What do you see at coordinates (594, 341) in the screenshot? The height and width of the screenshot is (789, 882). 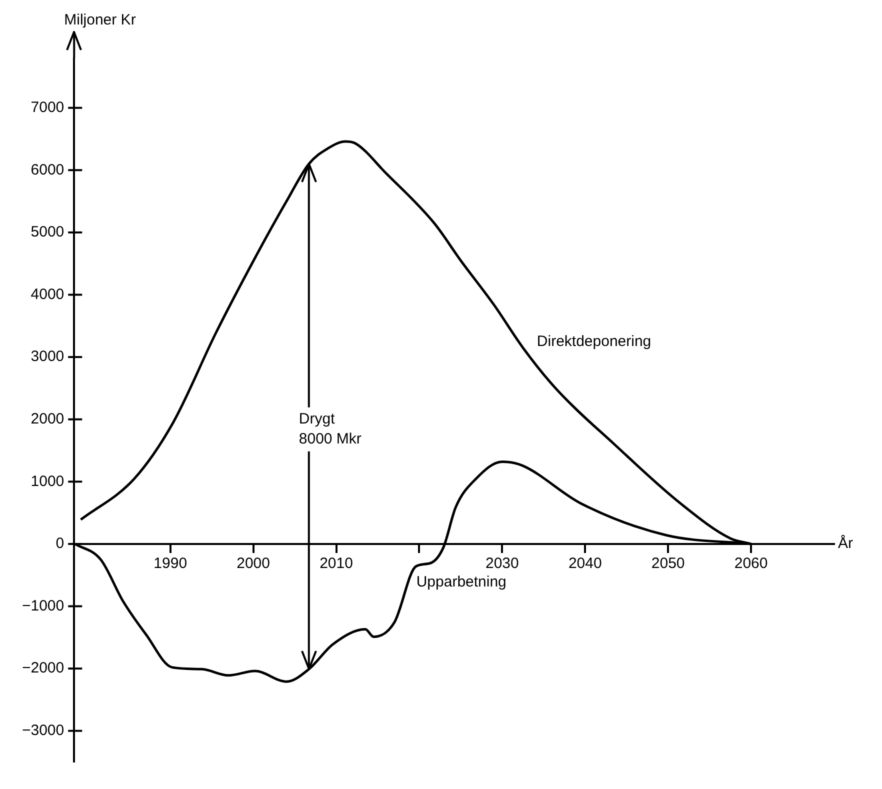 I see `series-label: Direktdeponering` at bounding box center [594, 341].